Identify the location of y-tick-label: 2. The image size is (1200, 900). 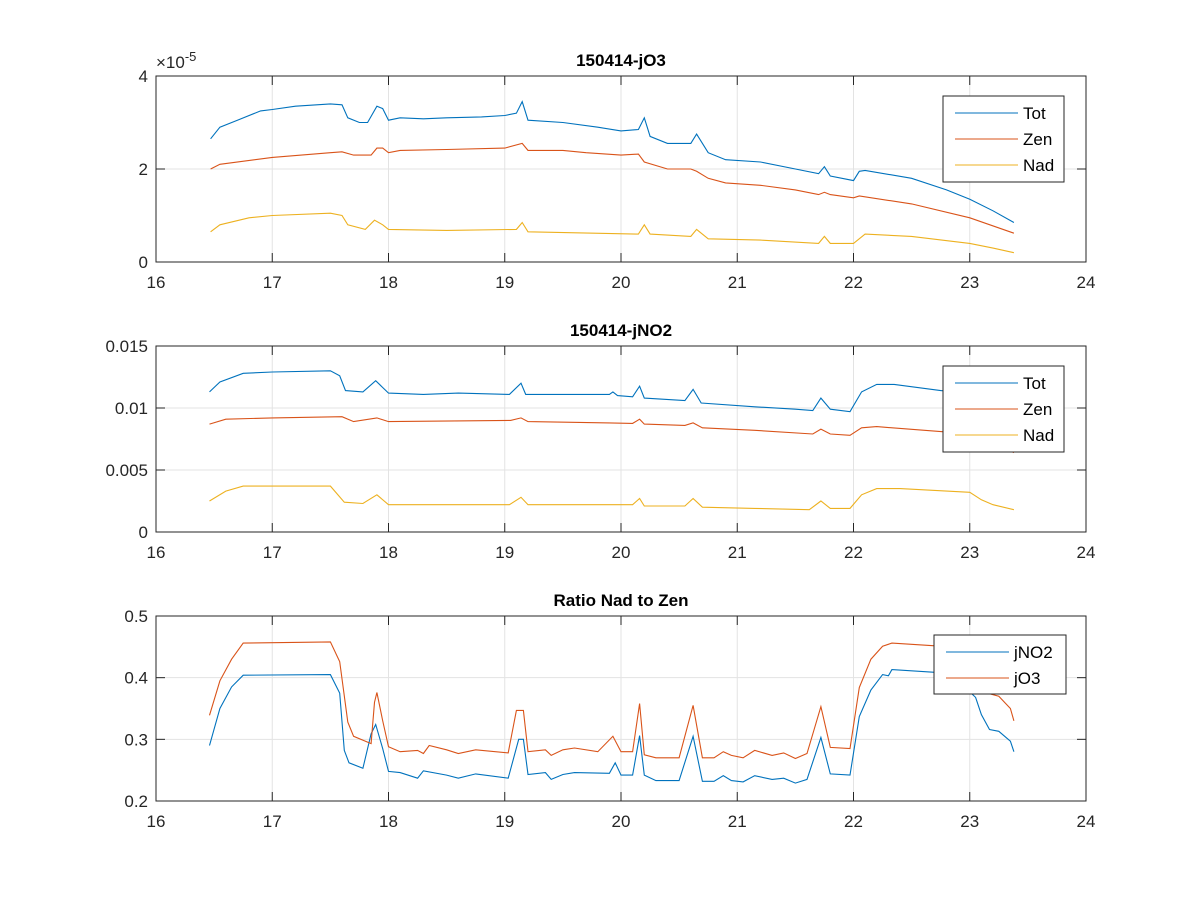
(143, 169).